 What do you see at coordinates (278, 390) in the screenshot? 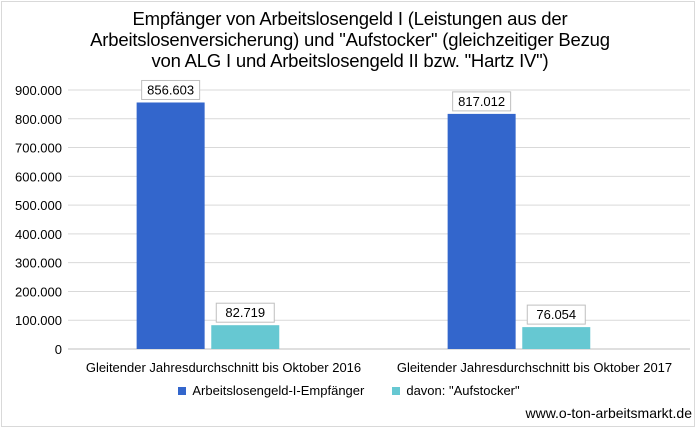
I see `legend-label-series-1: Arbeitslosengeld-I-Empfänger` at bounding box center [278, 390].